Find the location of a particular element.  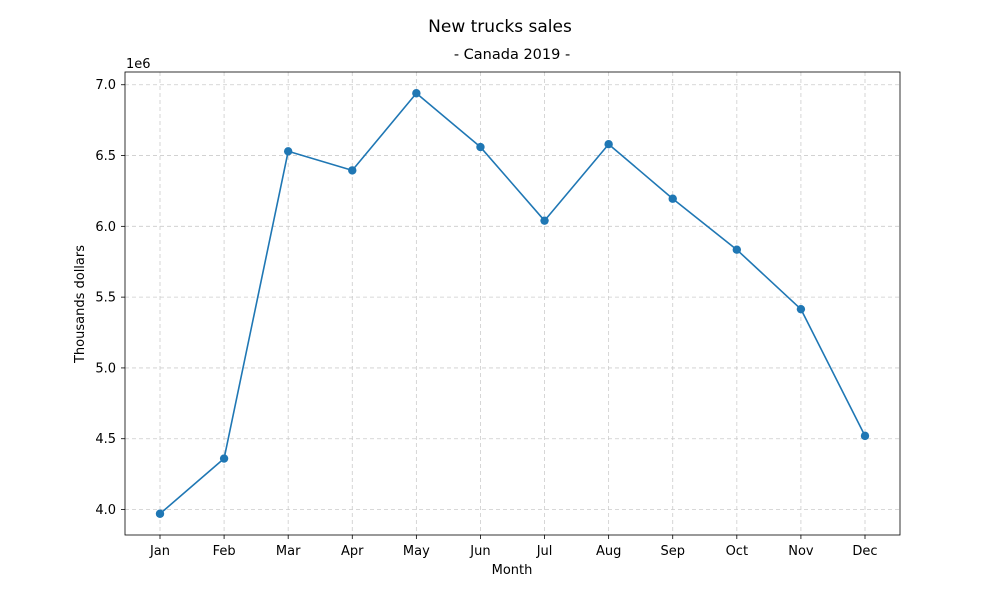

y-axis-label: Thousands dollars is located at coordinates (80, 304).